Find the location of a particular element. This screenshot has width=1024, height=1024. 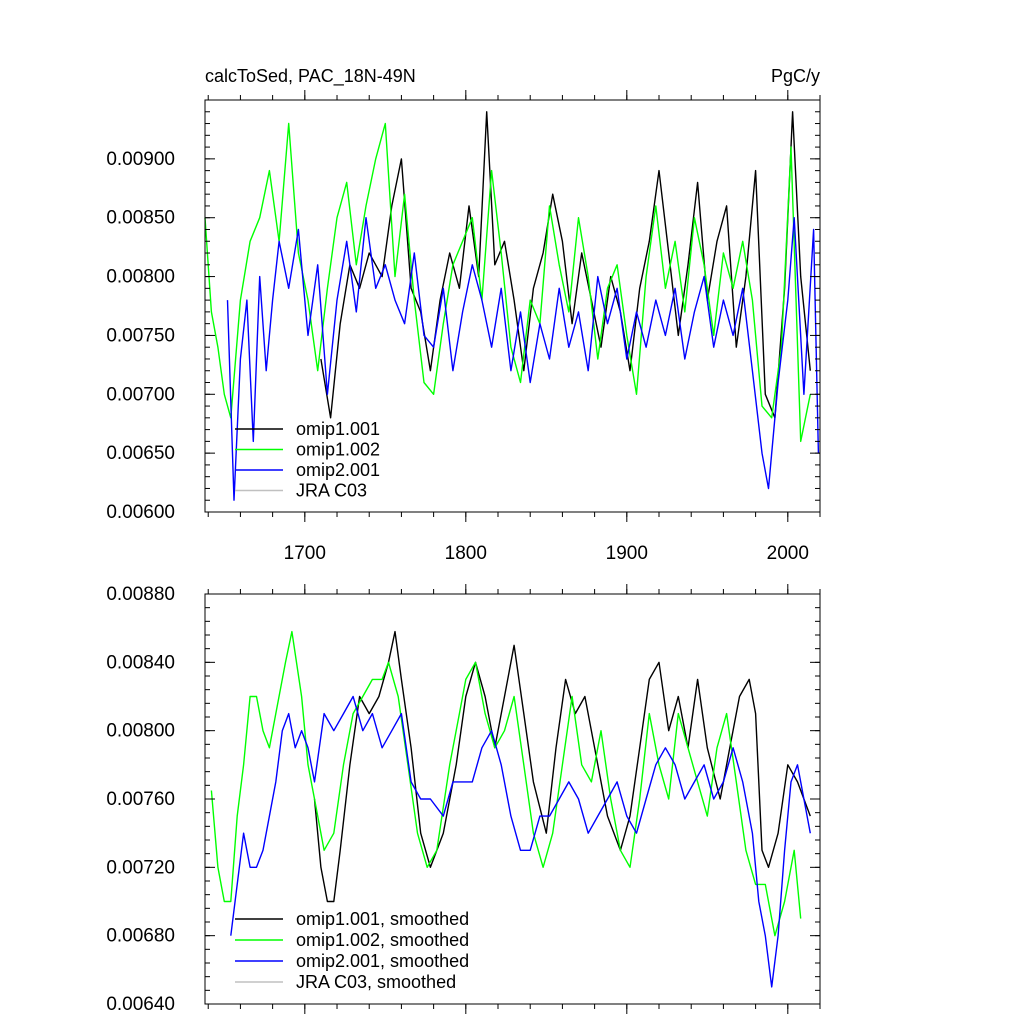

y-tick-label: 0.00880 is located at coordinates (140, 594).